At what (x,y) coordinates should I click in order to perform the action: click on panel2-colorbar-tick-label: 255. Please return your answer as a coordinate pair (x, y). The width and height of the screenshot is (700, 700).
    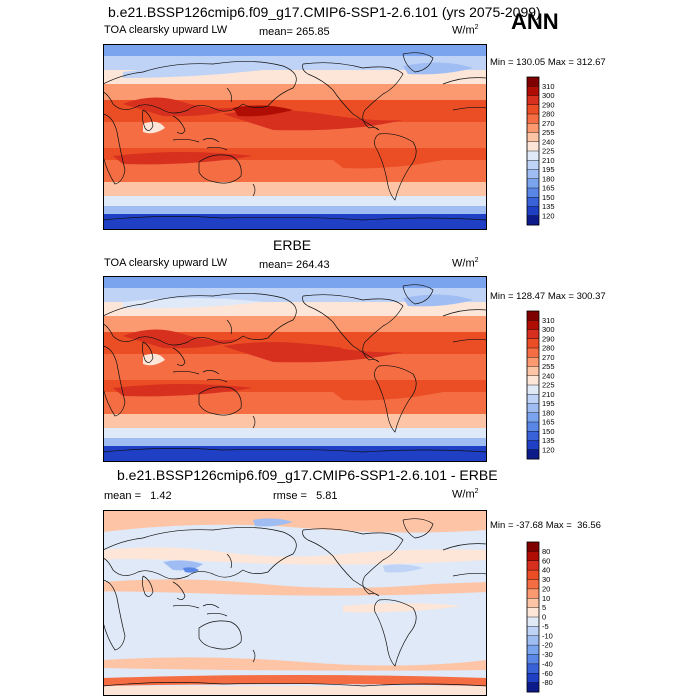
    Looking at the image, I should click on (548, 366).